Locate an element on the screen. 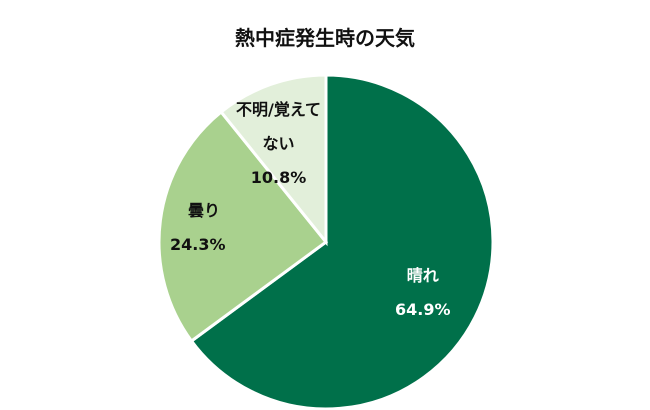  slice-value: 64.9% is located at coordinates (423, 309).